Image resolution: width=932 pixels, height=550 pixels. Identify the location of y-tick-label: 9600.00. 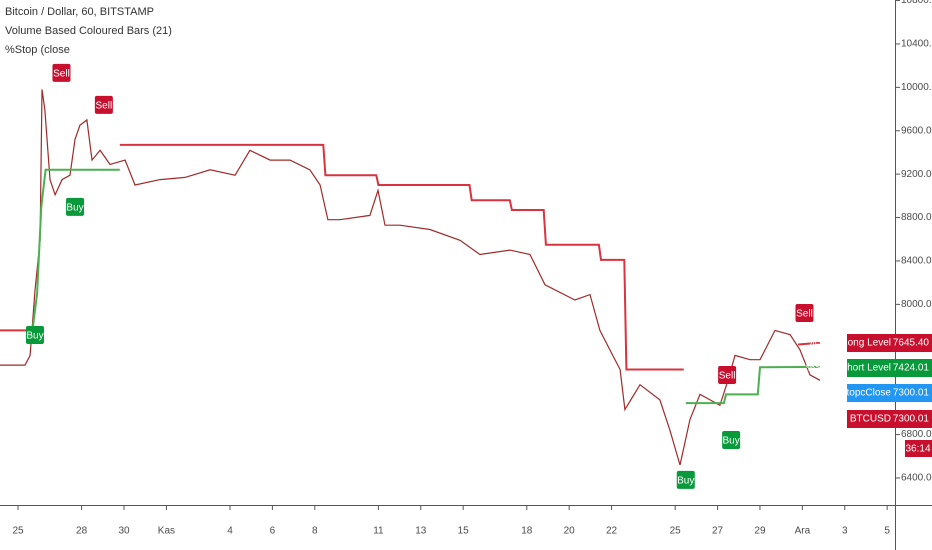
(916, 130).